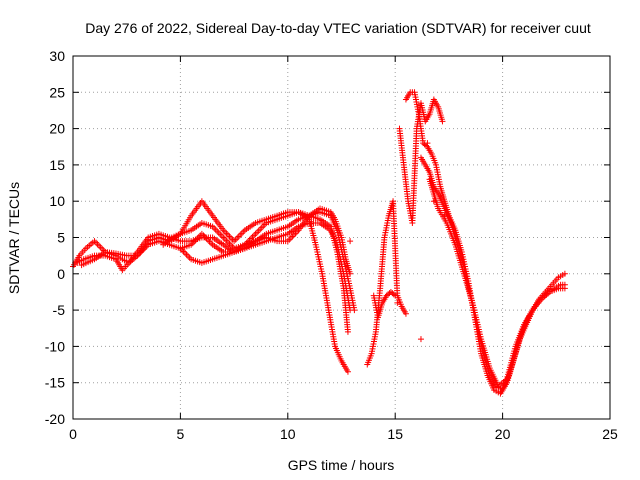 Image resolution: width=640 pixels, height=480 pixels. What do you see at coordinates (610, 434) in the screenshot?
I see `x-tick-label: 25` at bounding box center [610, 434].